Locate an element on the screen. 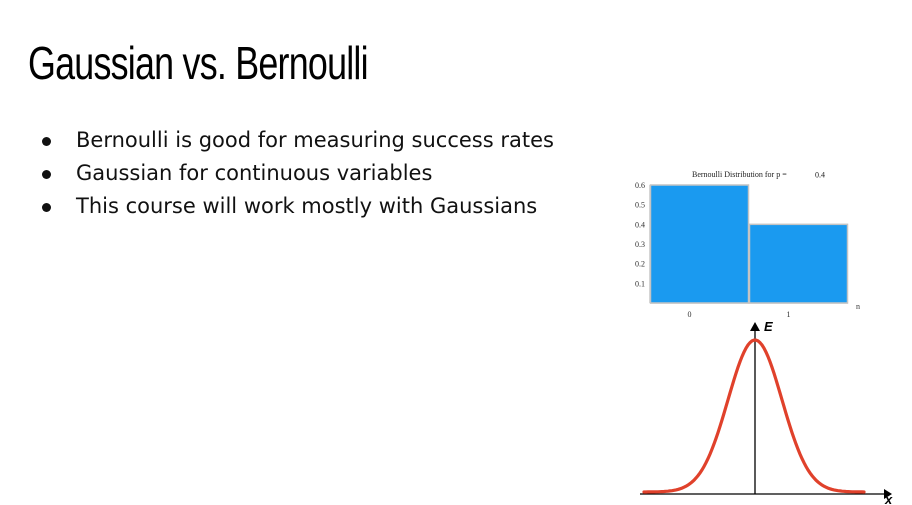 Image resolution: width=912 pixels, height=505 pixels. bernoulli-labels-group: 0.1 0.2 0.3 0.4 0.5 0.6 0 1 n is located at coordinates (747, 250).